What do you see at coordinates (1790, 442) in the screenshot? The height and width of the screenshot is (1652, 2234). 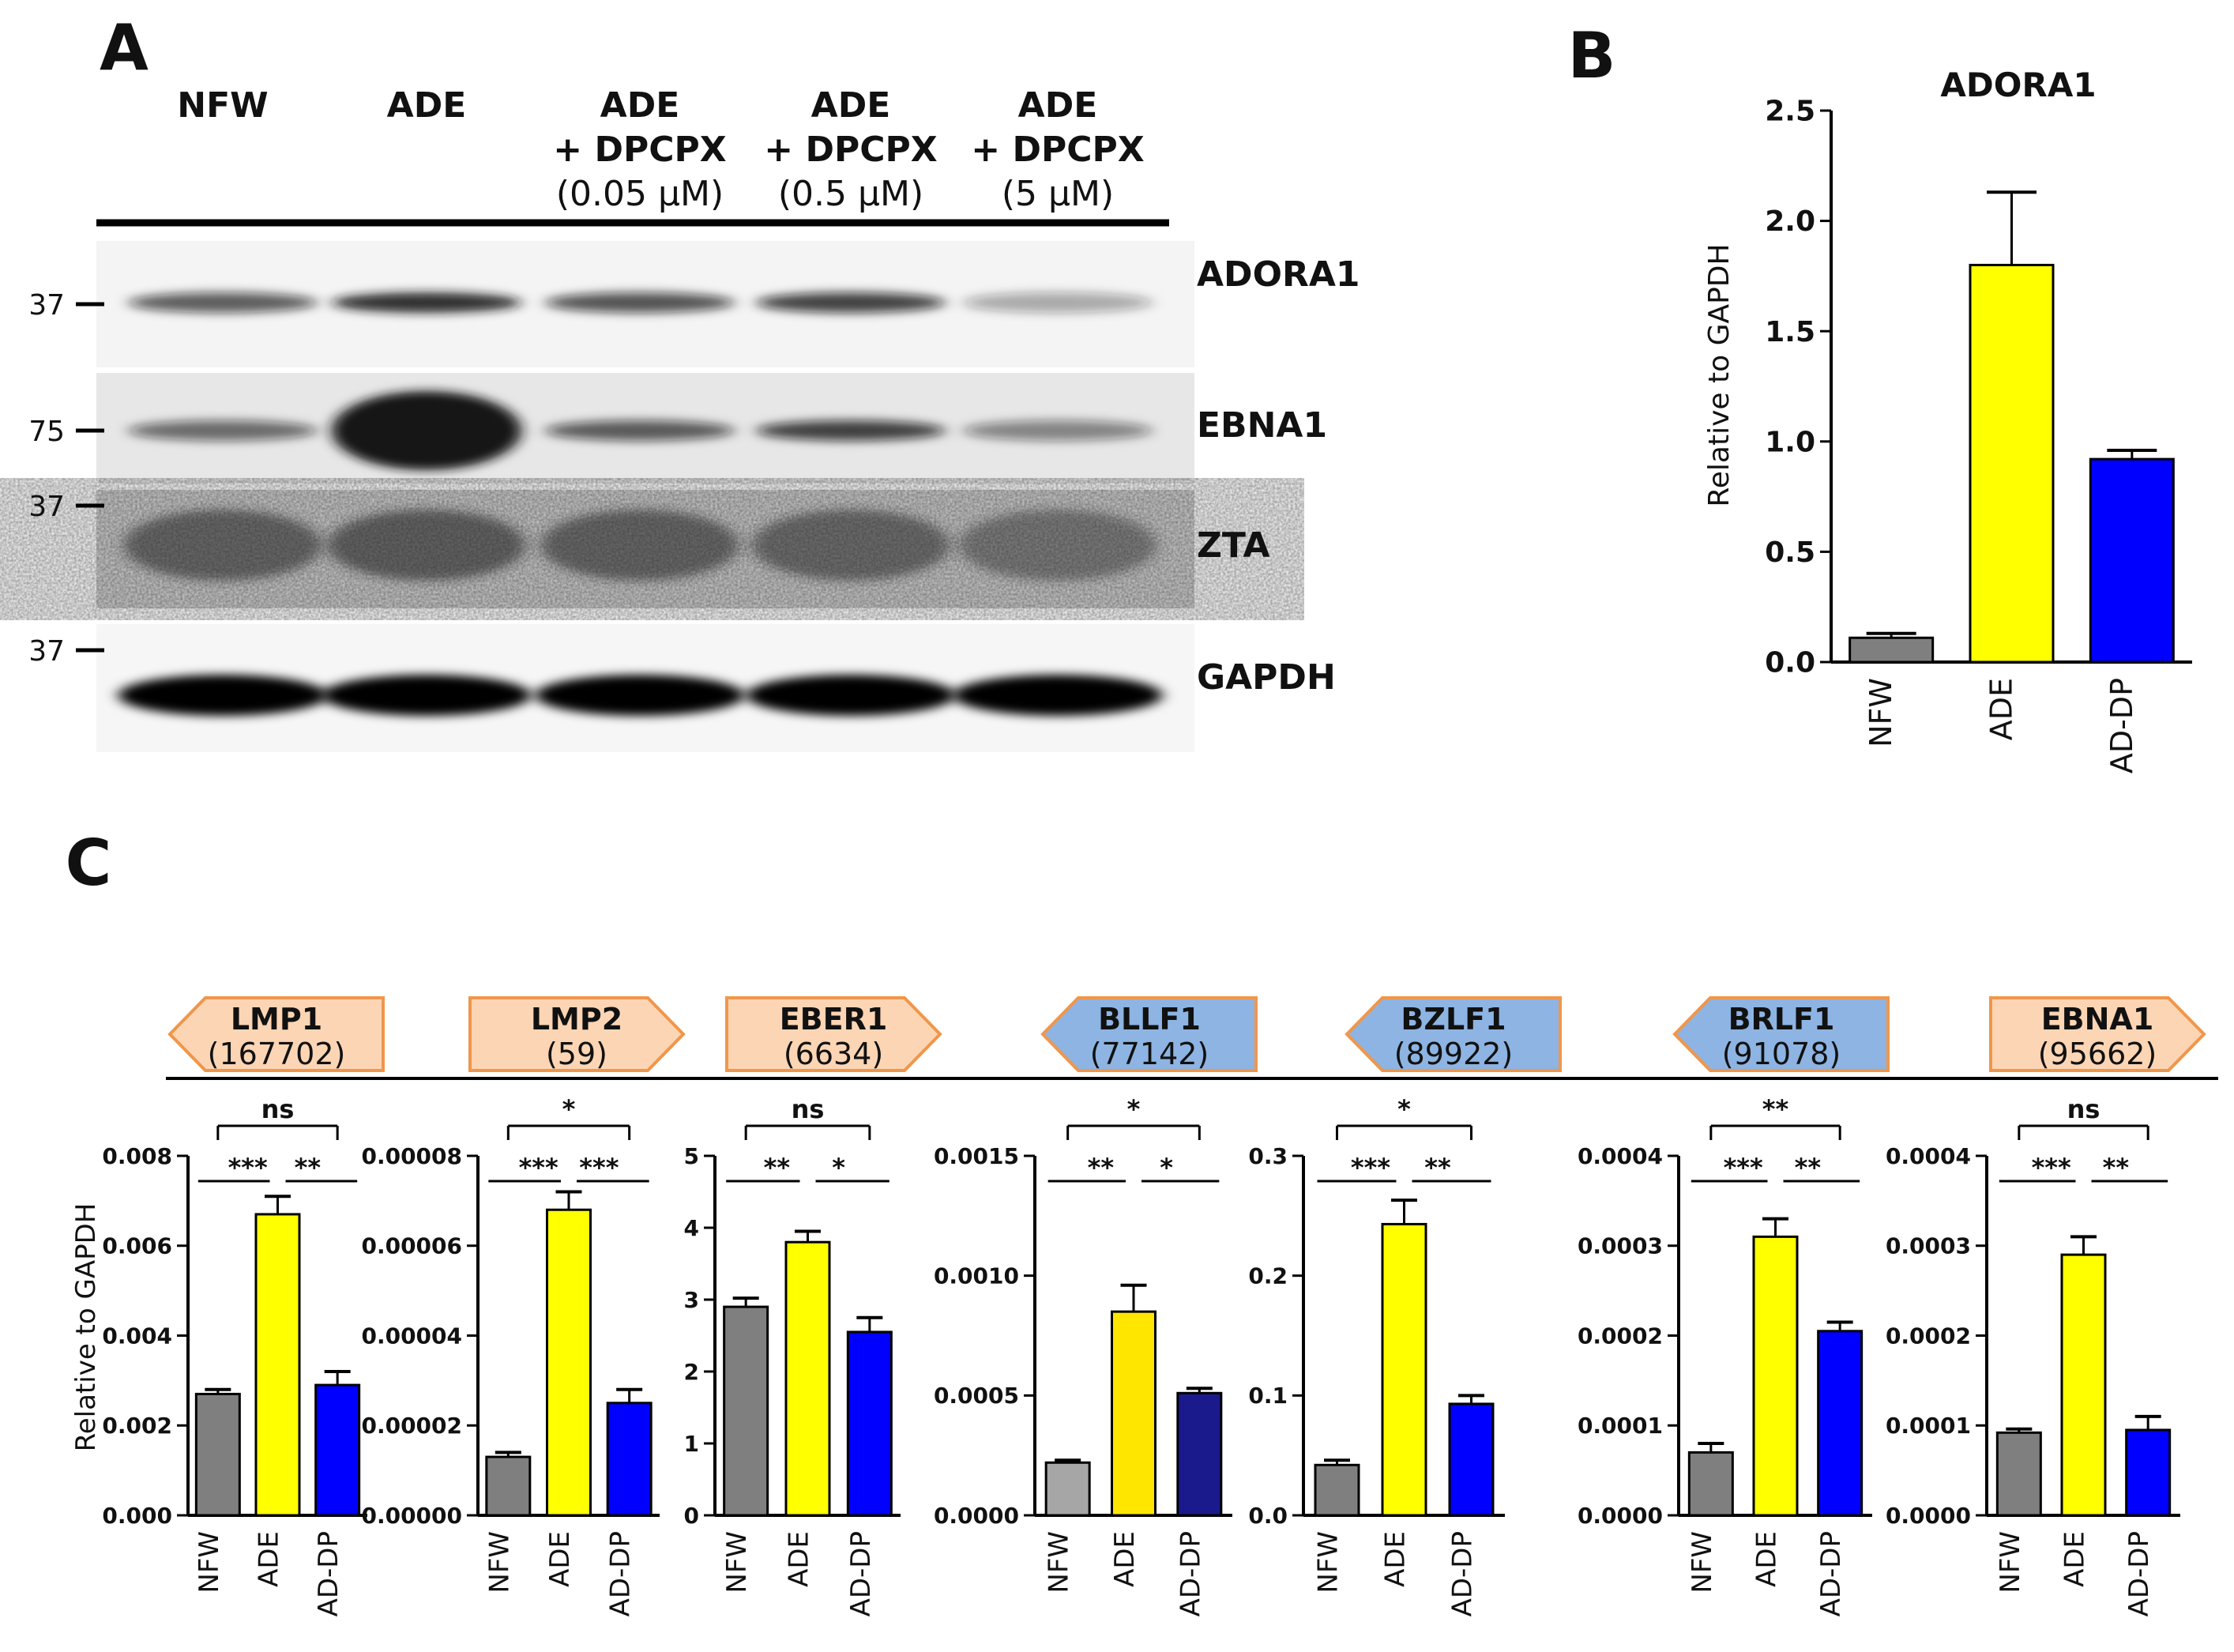 I see `y-tick-label: 1.0` at bounding box center [1790, 442].